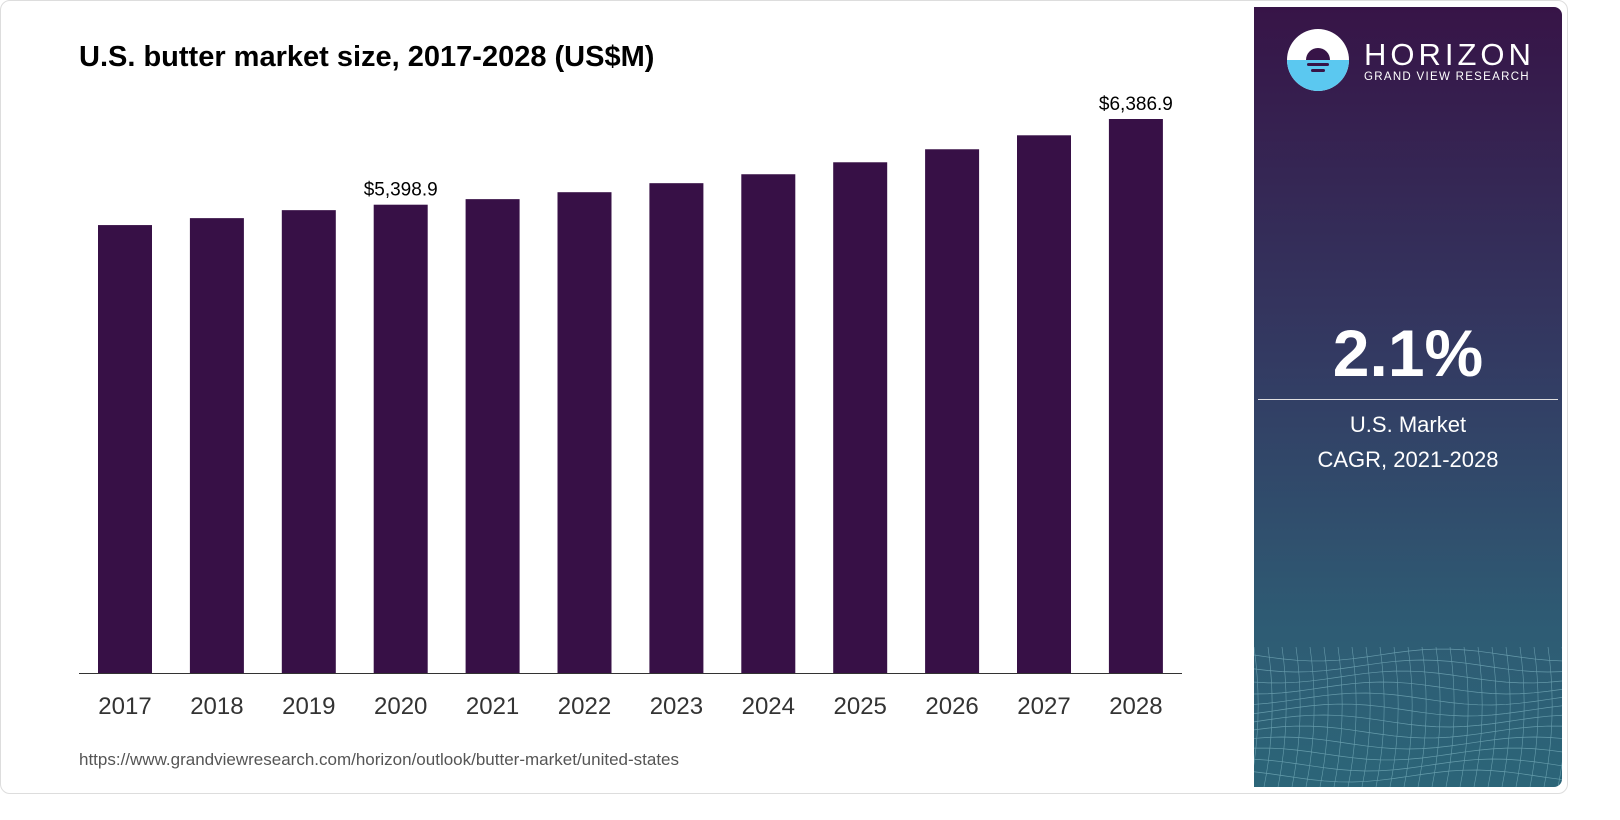 Image resolution: width=1620 pixels, height=820 pixels. Describe the element at coordinates (1408, 424) in the screenshot. I see `cagr-label-1: U.S. Market` at that location.